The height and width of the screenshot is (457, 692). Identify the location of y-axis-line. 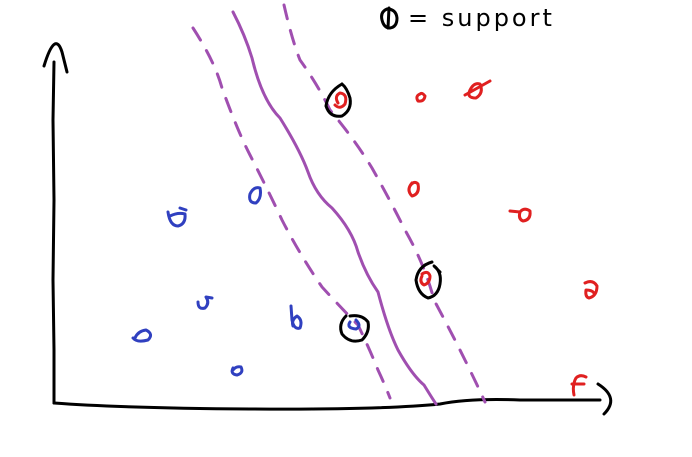
(53, 232).